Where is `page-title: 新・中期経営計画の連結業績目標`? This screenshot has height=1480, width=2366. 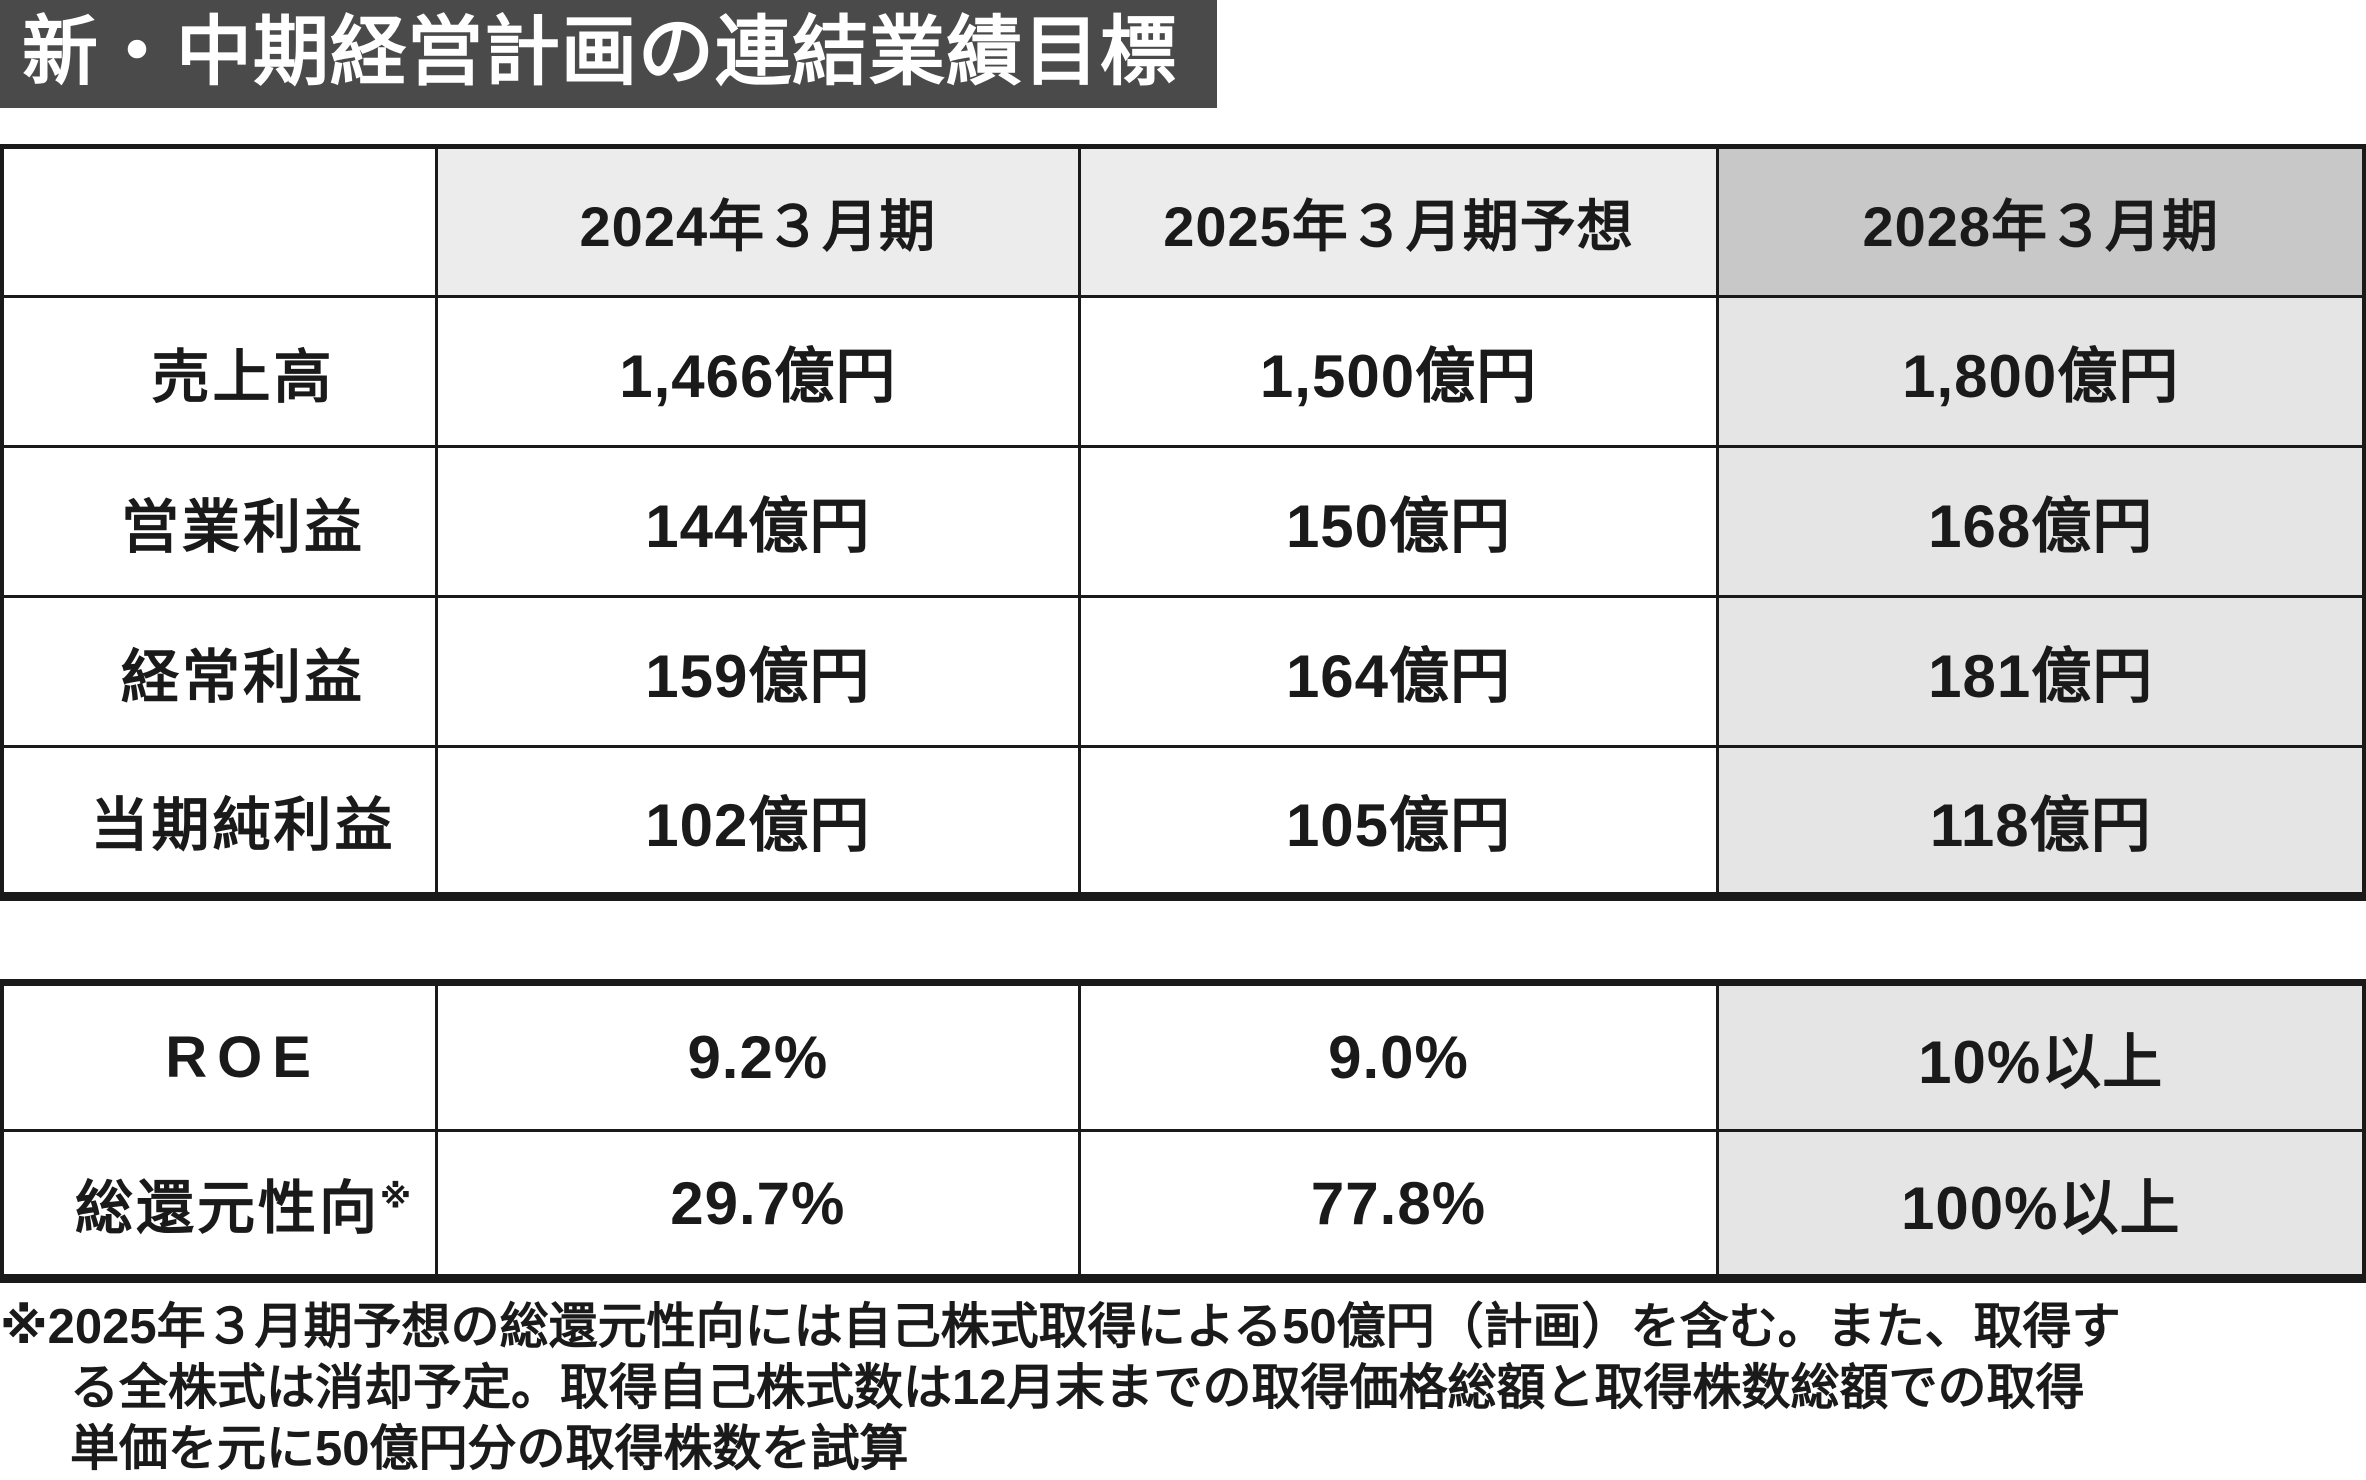
page-title: 新・中期経営計画の連結業績目標 is located at coordinates (608, 54).